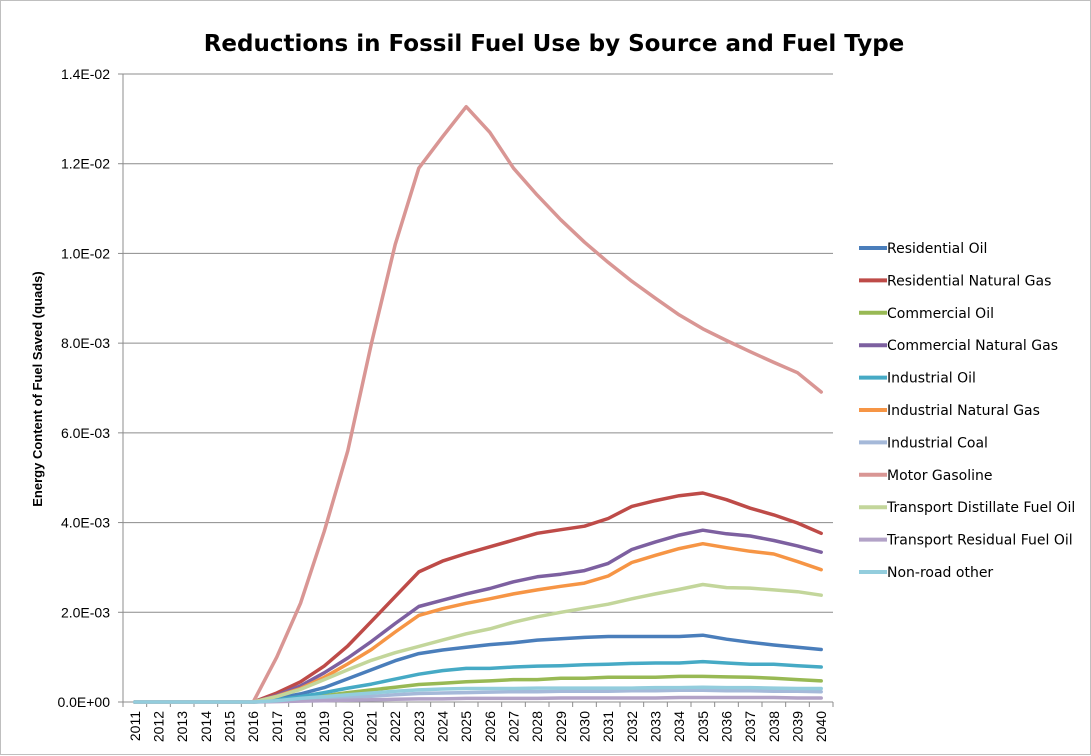 Image resolution: width=1091 pixels, height=756 pixels. What do you see at coordinates (537, 726) in the screenshot?
I see `x-tick-label: 2028` at bounding box center [537, 726].